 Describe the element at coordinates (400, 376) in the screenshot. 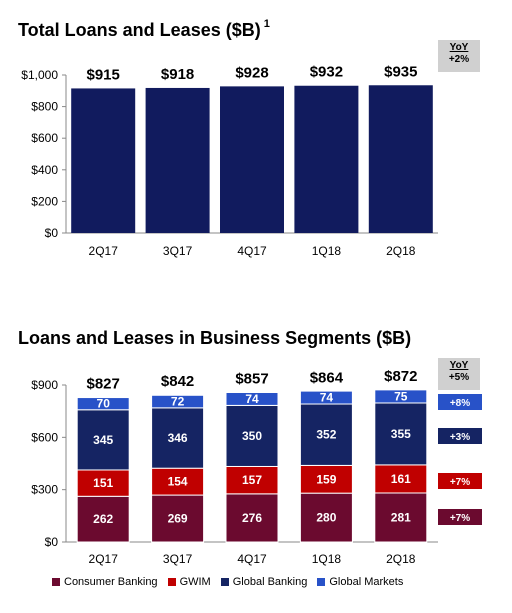

I see `total-label: $872` at that location.